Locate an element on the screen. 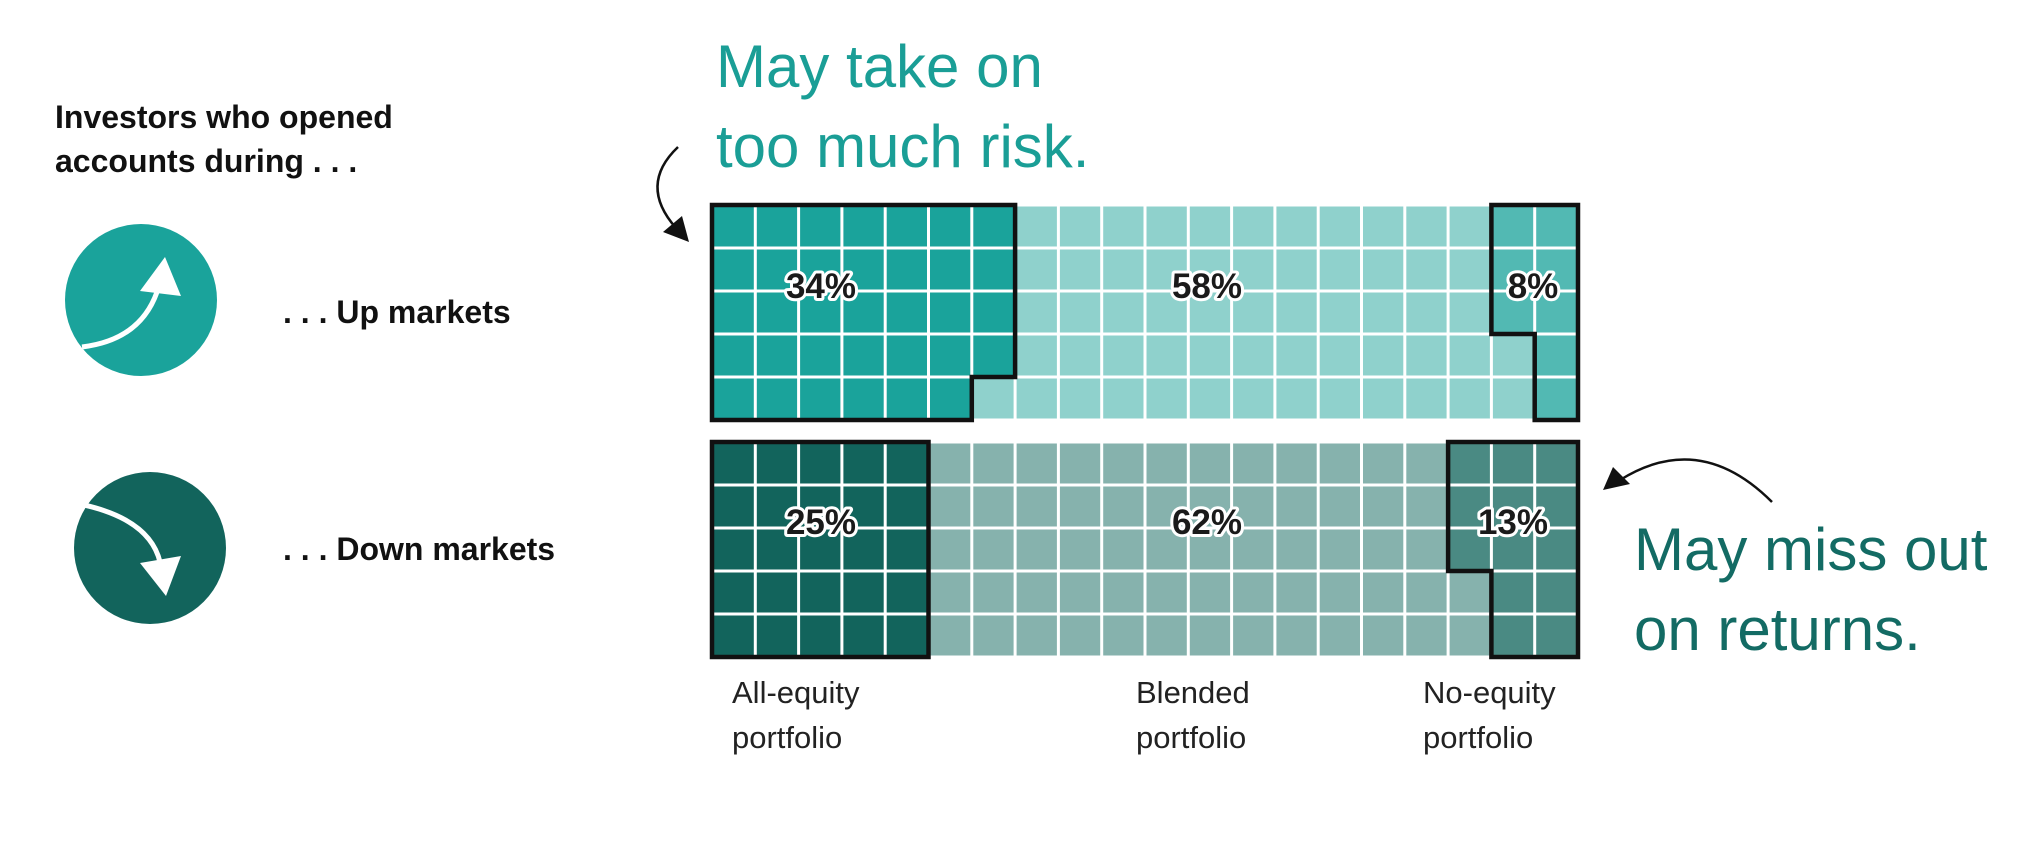  outline-no-equity is located at coordinates (1513, 549).